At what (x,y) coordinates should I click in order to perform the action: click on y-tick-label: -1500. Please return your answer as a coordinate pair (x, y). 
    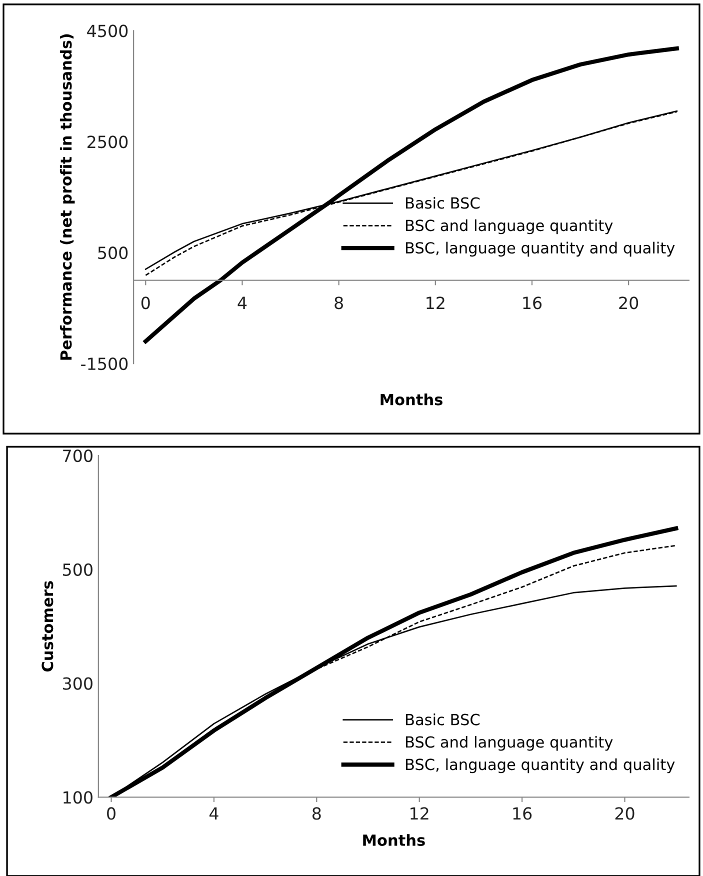
    Looking at the image, I should click on (104, 364).